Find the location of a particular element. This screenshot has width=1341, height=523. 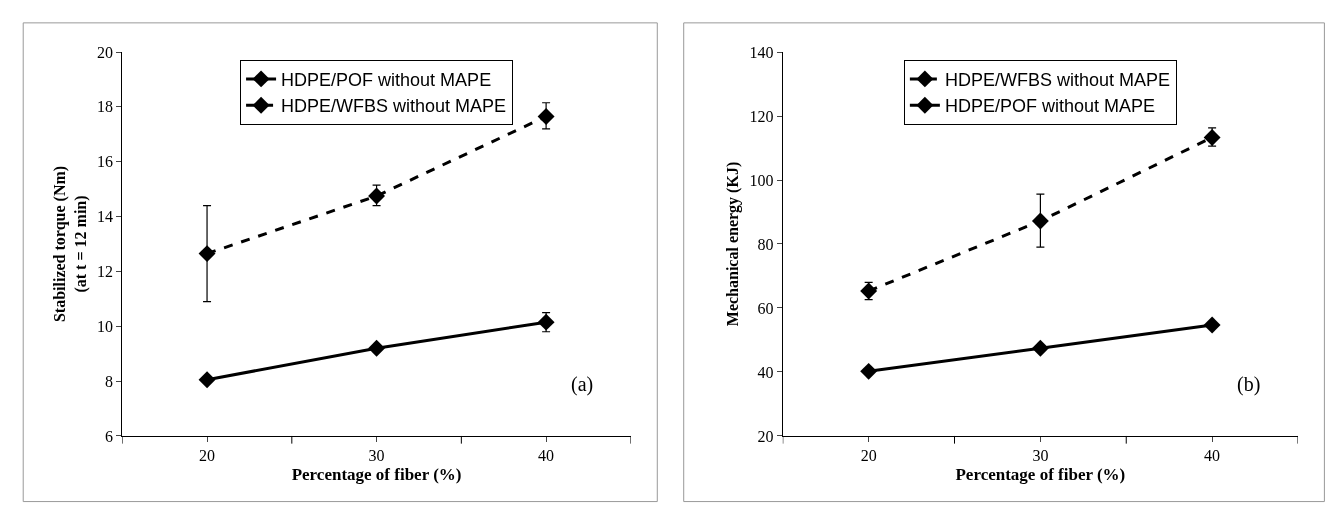

annotation: (b) is located at coordinates (1249, 384).